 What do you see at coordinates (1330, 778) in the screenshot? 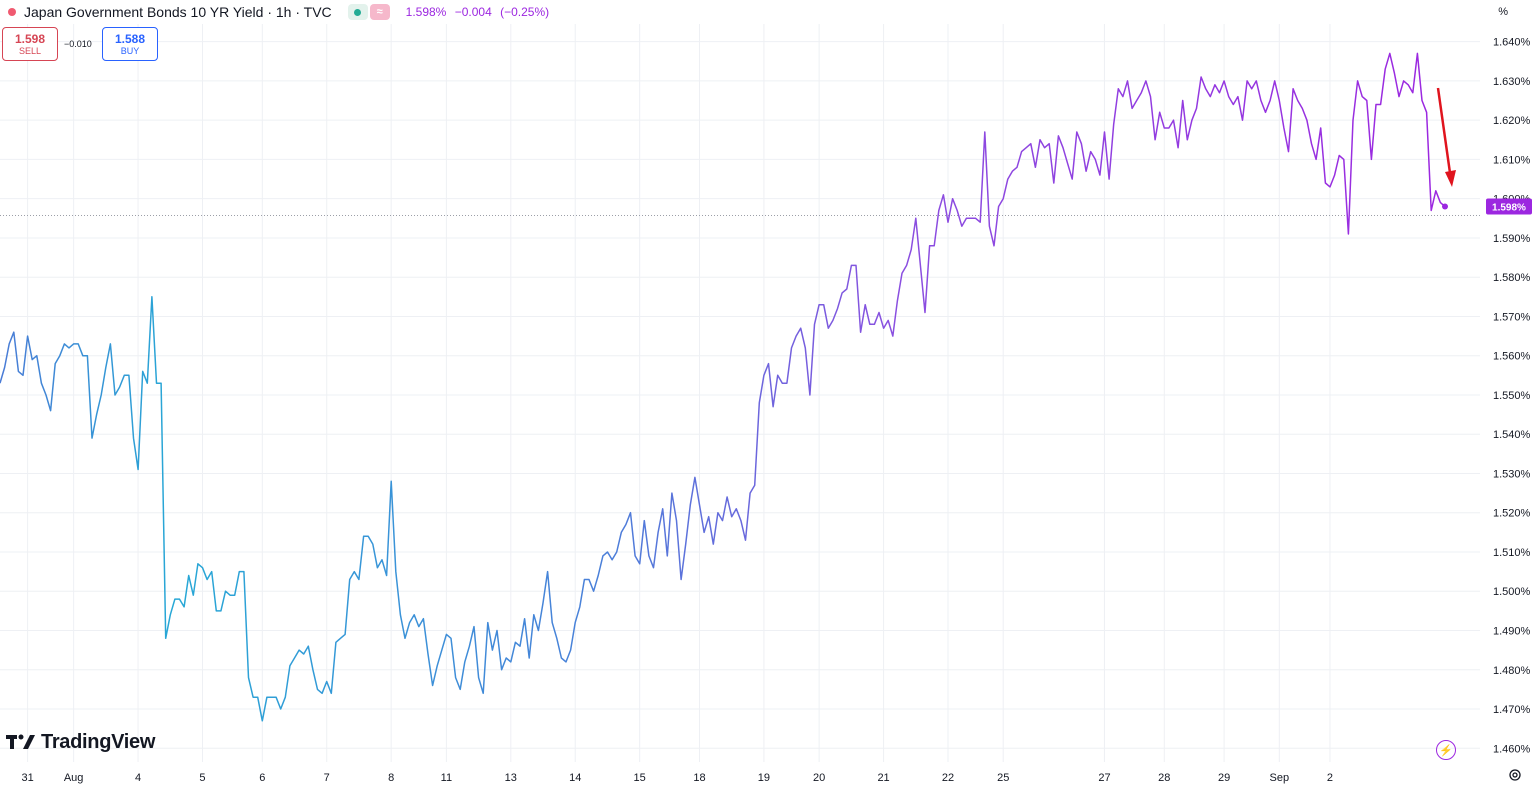
I see `x-tick-label: 2` at bounding box center [1330, 778].